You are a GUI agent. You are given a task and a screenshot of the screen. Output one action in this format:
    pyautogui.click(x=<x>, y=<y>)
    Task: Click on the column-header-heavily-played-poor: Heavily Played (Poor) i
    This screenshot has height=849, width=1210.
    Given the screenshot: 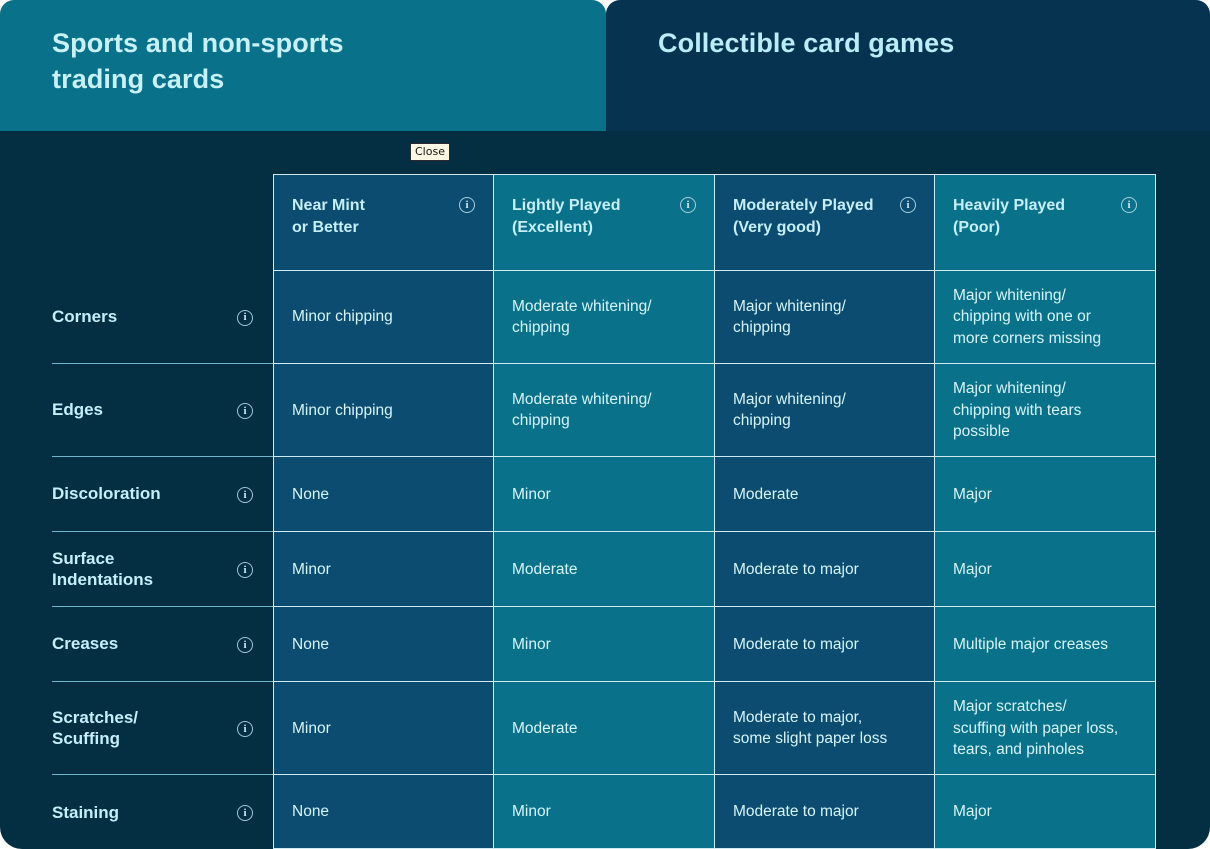 What is the action you would take?
    pyautogui.click(x=1045, y=222)
    